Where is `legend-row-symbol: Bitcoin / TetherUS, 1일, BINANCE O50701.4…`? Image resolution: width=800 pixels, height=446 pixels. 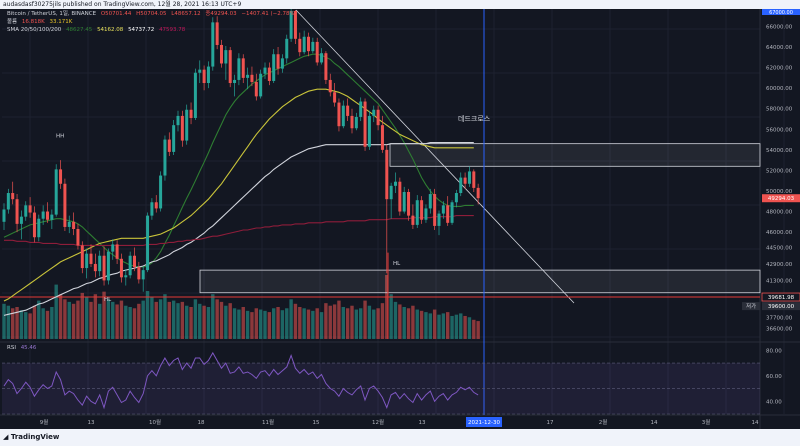
legend-row-symbol: Bitcoin / TetherUS, 1일, BINANCE O50701.4… is located at coordinates (153, 14).